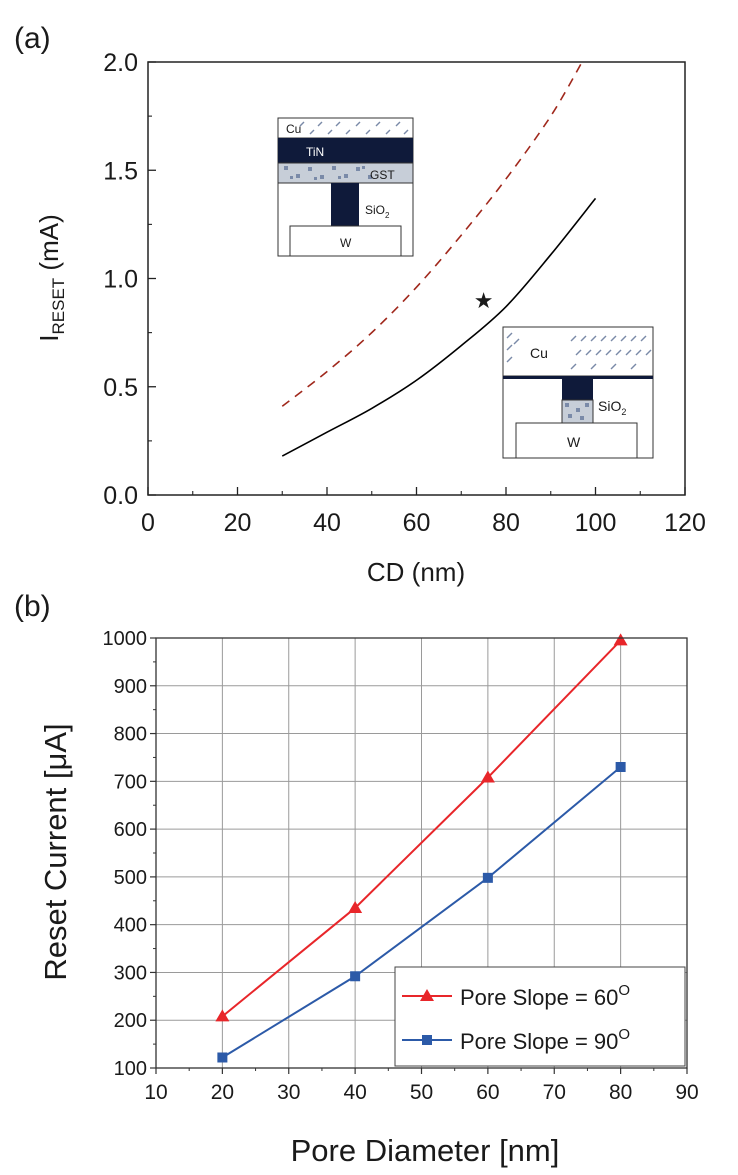  I want to click on panel-b-label: (b), so click(32, 606).